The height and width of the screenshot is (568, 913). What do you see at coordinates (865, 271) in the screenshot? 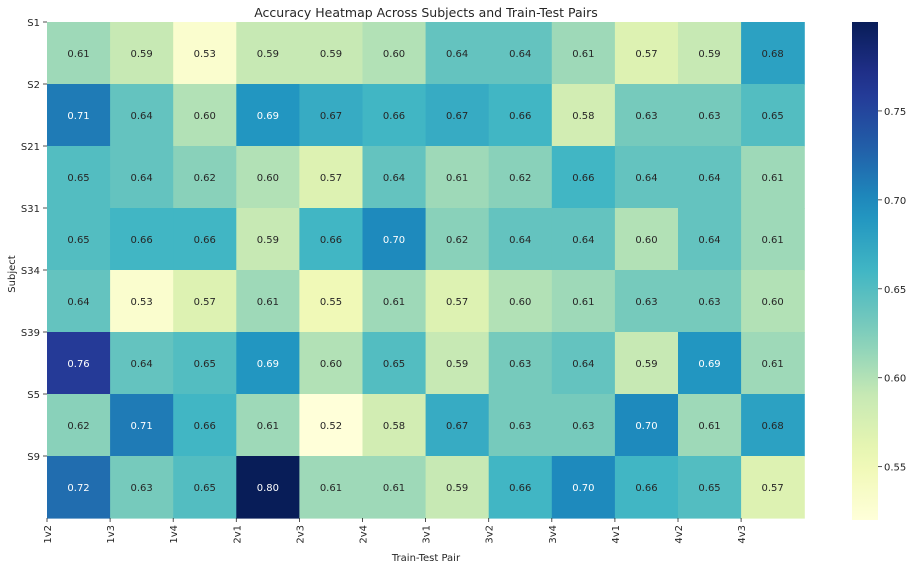
I see `colorbar-gradient` at bounding box center [865, 271].